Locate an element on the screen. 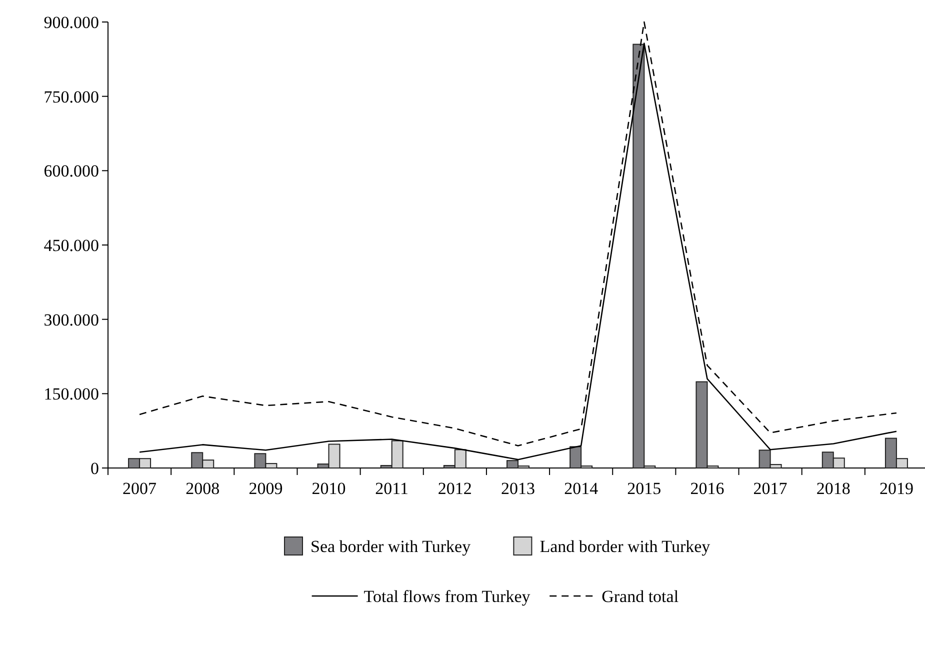  y-tick-label: 0 is located at coordinates (94, 468).